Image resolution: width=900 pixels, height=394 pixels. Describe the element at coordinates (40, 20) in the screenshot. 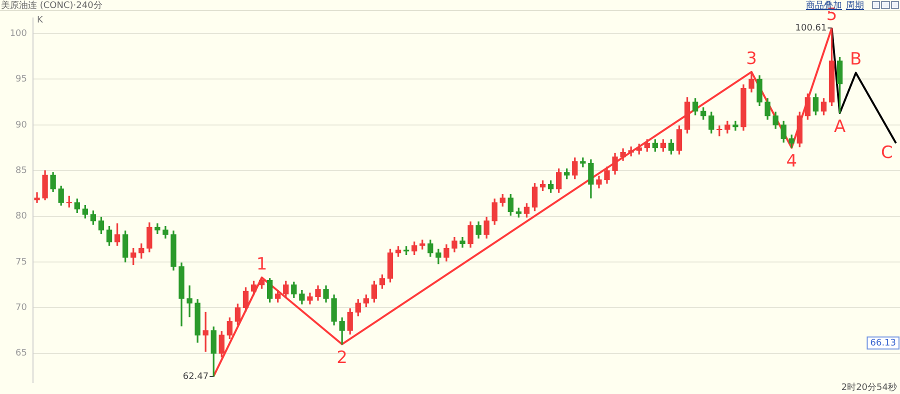

I see `annotation: K` at that location.